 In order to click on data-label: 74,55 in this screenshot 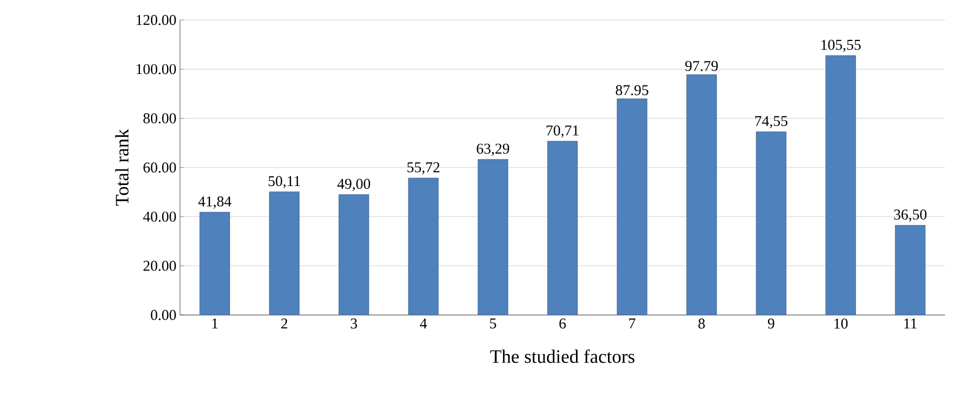, I will do `click(771, 122)`.